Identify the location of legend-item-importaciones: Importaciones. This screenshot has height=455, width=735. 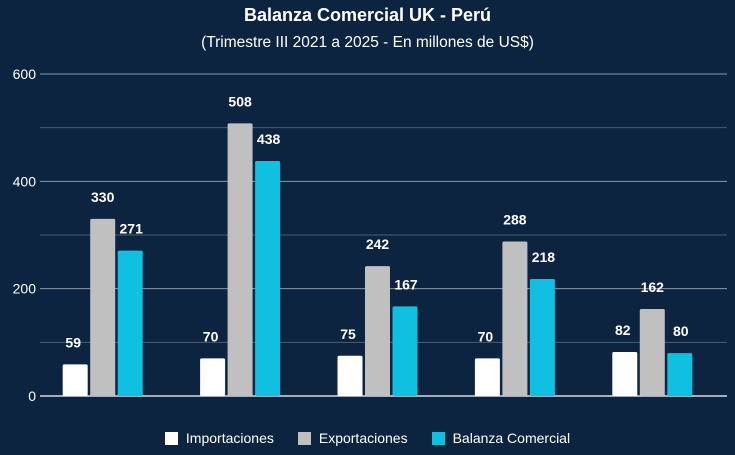
(219, 438).